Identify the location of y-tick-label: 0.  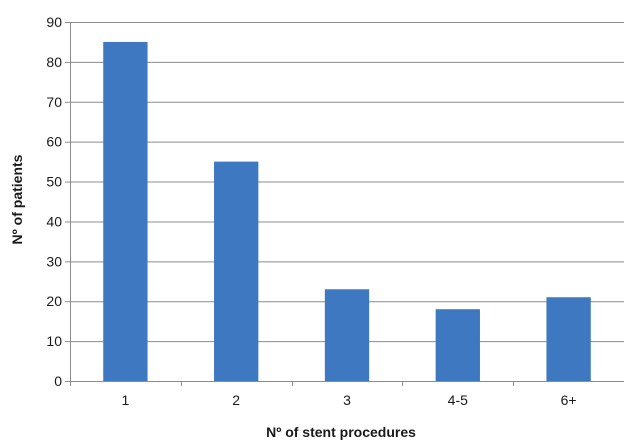
(58, 381).